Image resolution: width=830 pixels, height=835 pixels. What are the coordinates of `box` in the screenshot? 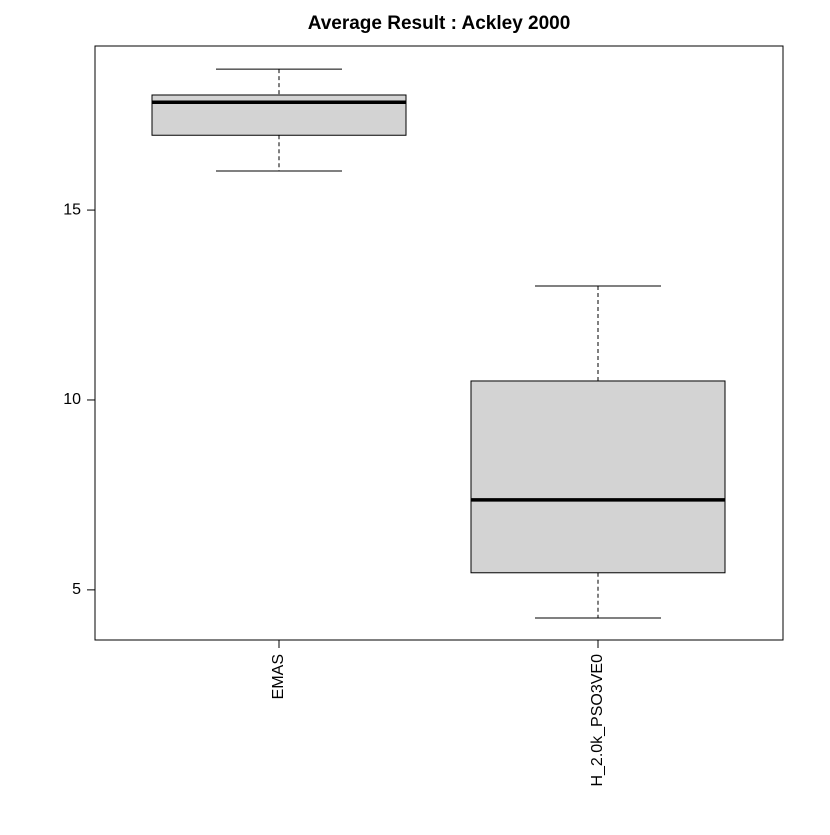 It's located at (598, 477).